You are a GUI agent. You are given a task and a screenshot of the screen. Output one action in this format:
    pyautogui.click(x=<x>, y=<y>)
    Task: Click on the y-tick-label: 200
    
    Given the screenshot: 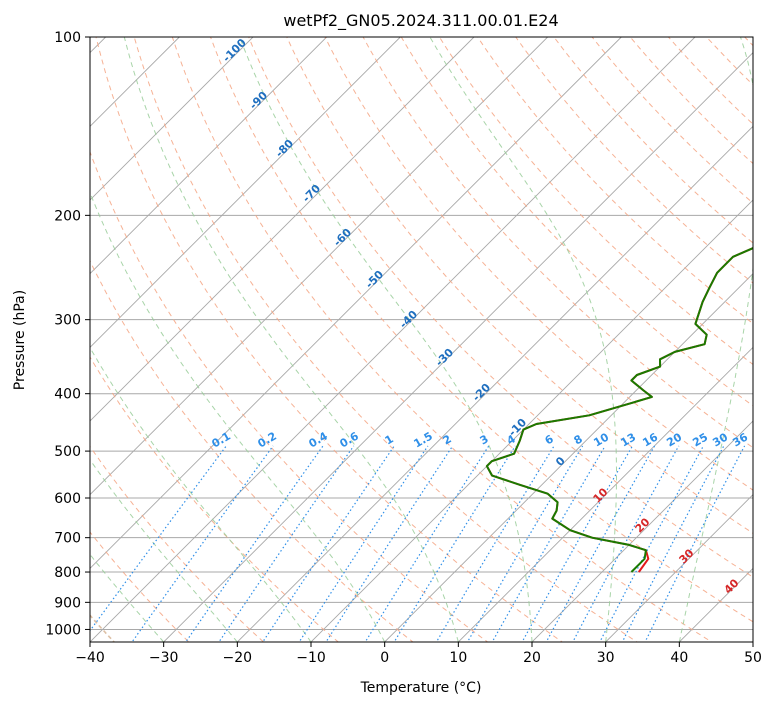 What is the action you would take?
    pyautogui.click(x=67, y=216)
    